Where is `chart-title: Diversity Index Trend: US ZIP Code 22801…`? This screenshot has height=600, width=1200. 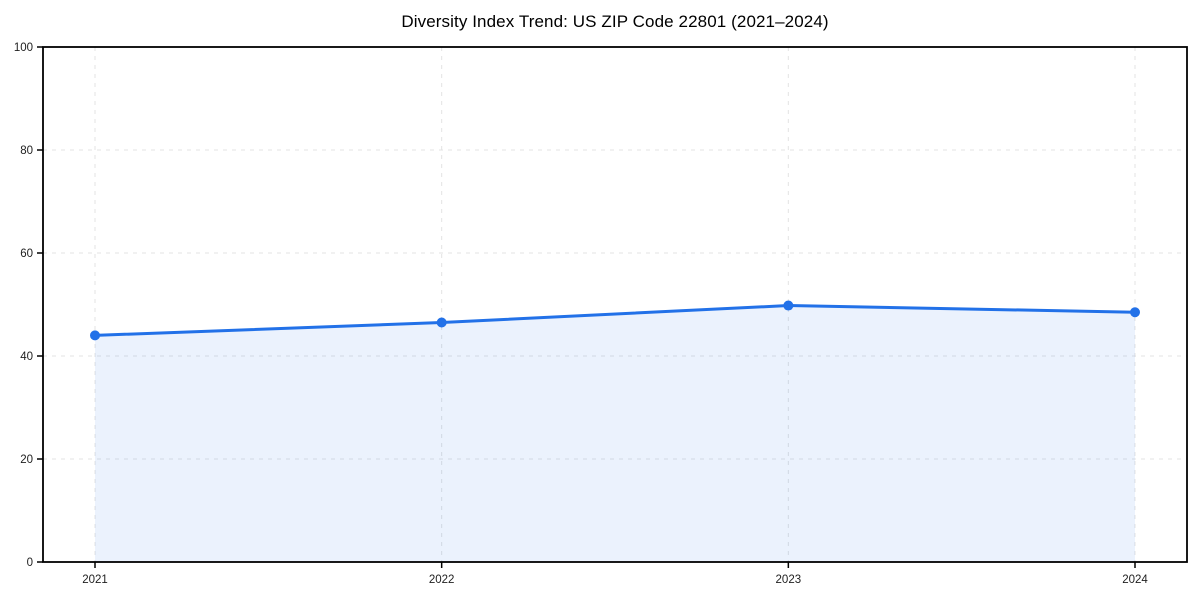
chart-title: Diversity Index Trend: US ZIP Code 22801… is located at coordinates (615, 21).